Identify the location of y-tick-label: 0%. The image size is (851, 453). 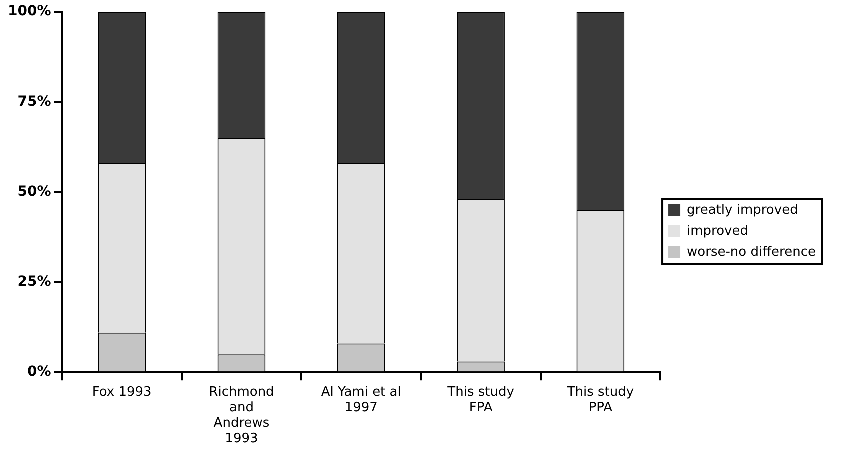
(39, 372).